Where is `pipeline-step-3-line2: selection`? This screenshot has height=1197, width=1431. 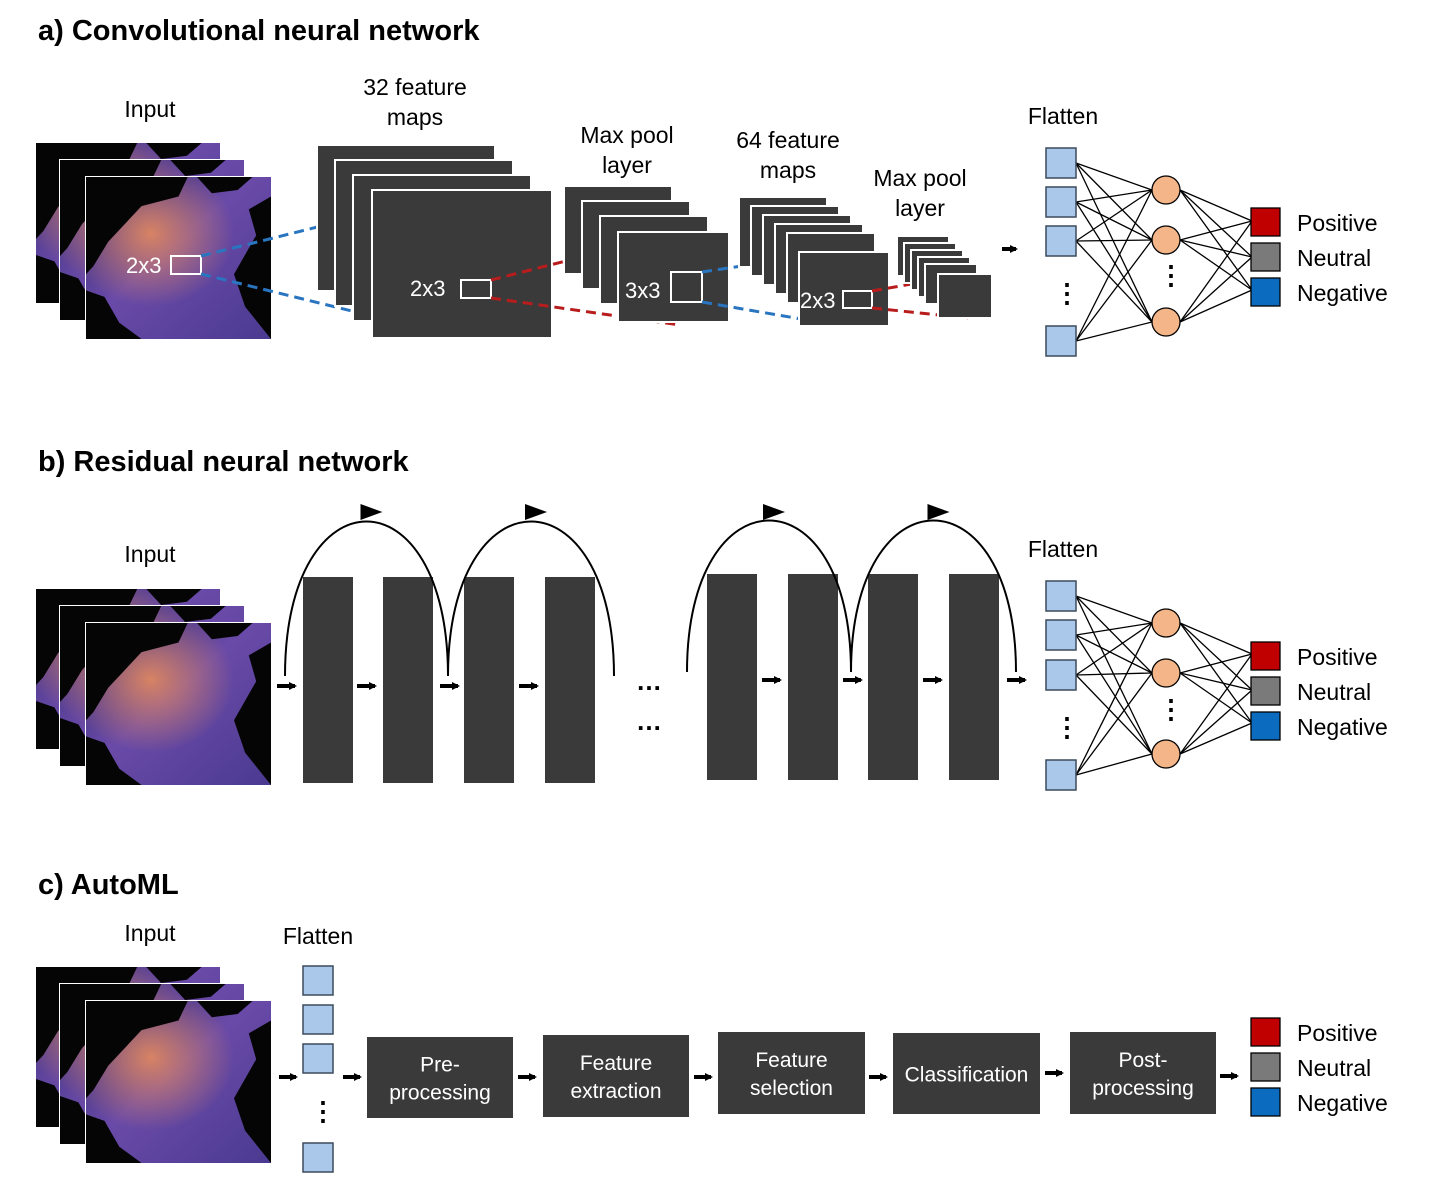
pipeline-step-3-line2: selection is located at coordinates (791, 1088).